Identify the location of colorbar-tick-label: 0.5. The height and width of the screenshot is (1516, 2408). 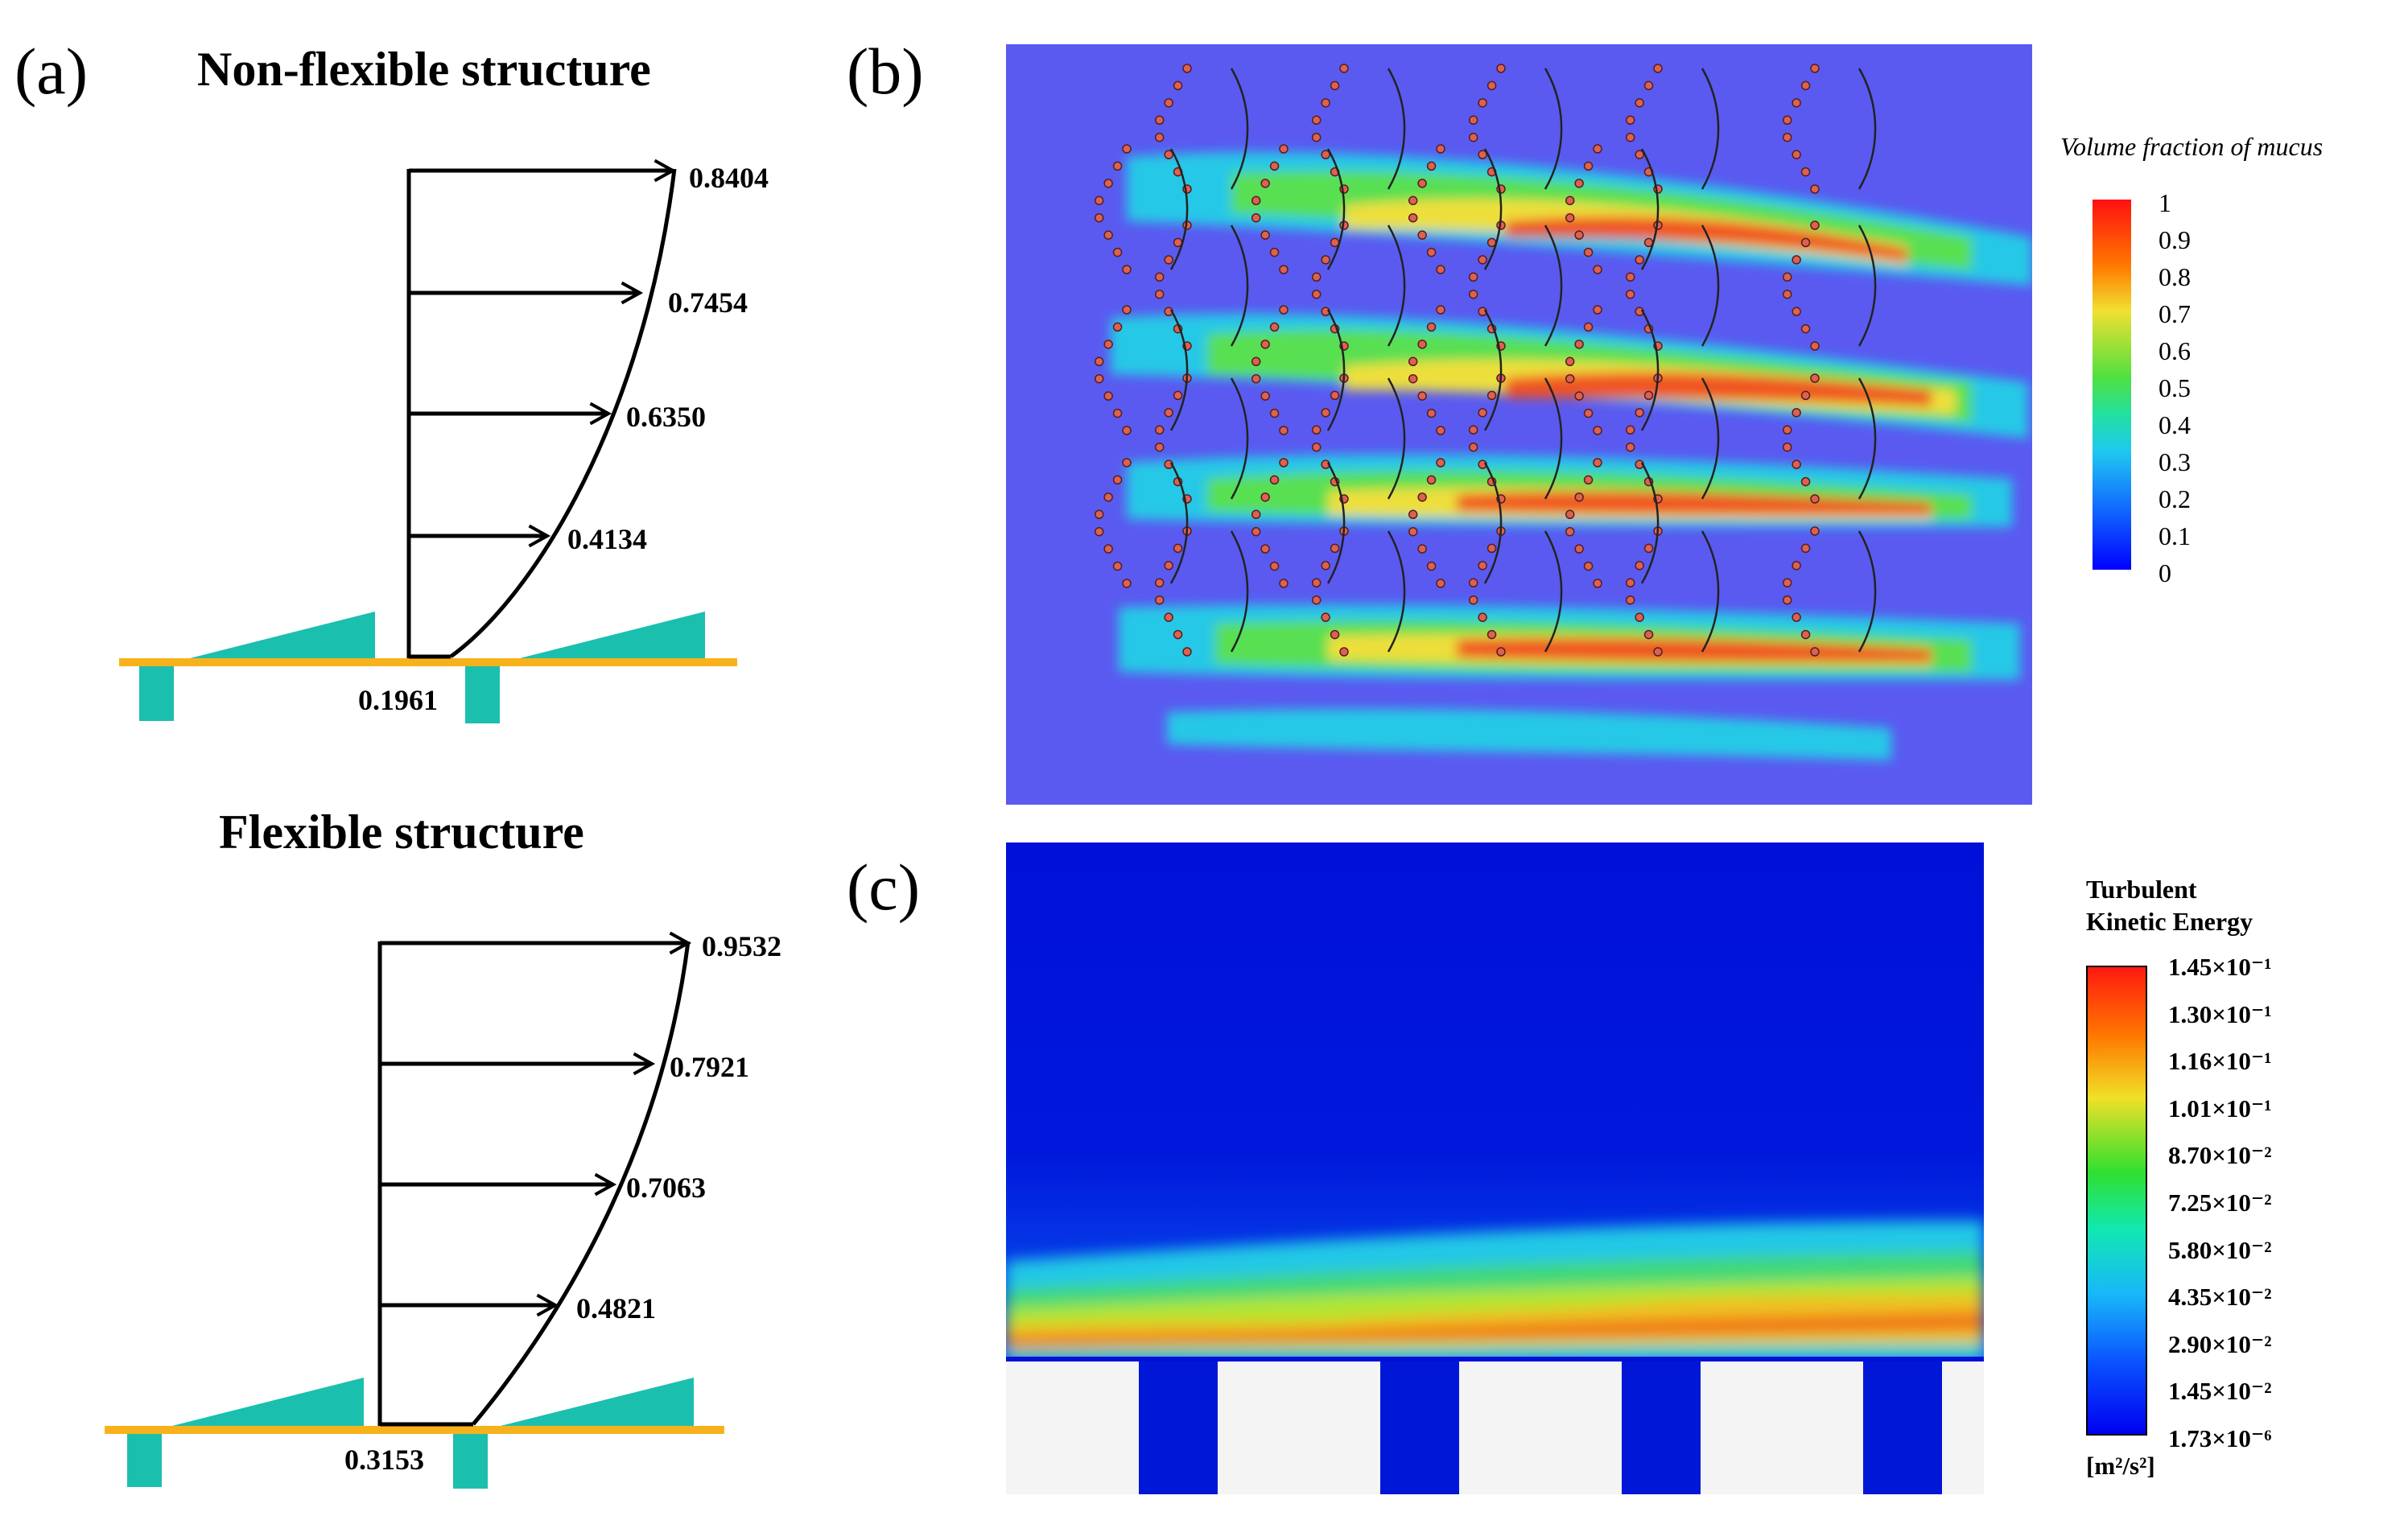
(2175, 388).